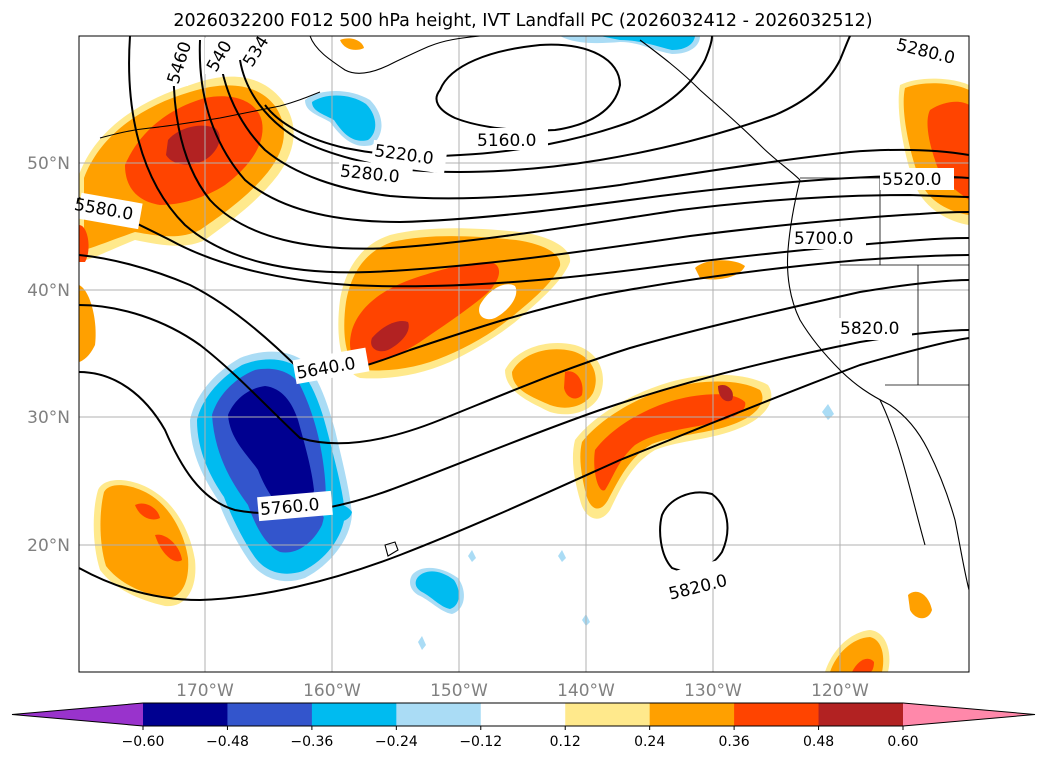  Describe the element at coordinates (522, 691) in the screenshot. I see `lon-tick-labels: 170°W 160°W 150°W 140°W 130°W 120°W` at that location.